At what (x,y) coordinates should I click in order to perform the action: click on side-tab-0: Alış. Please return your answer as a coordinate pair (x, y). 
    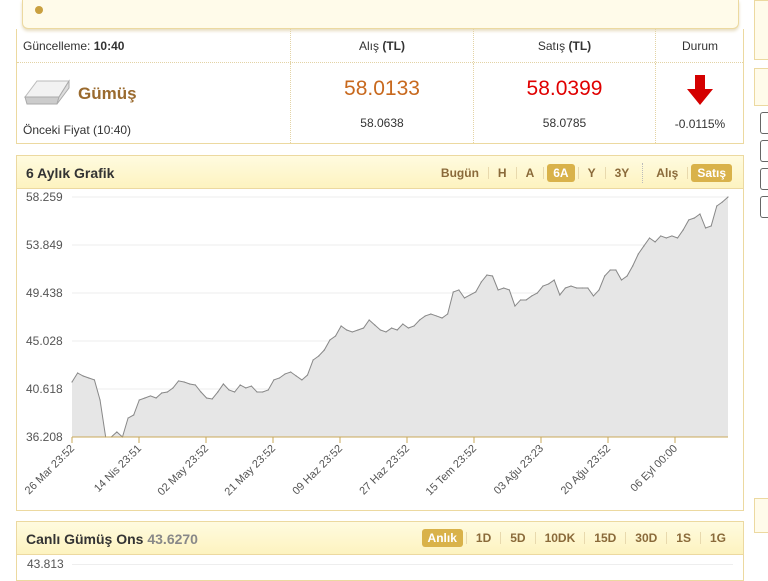
    Looking at the image, I should click on (667, 173).